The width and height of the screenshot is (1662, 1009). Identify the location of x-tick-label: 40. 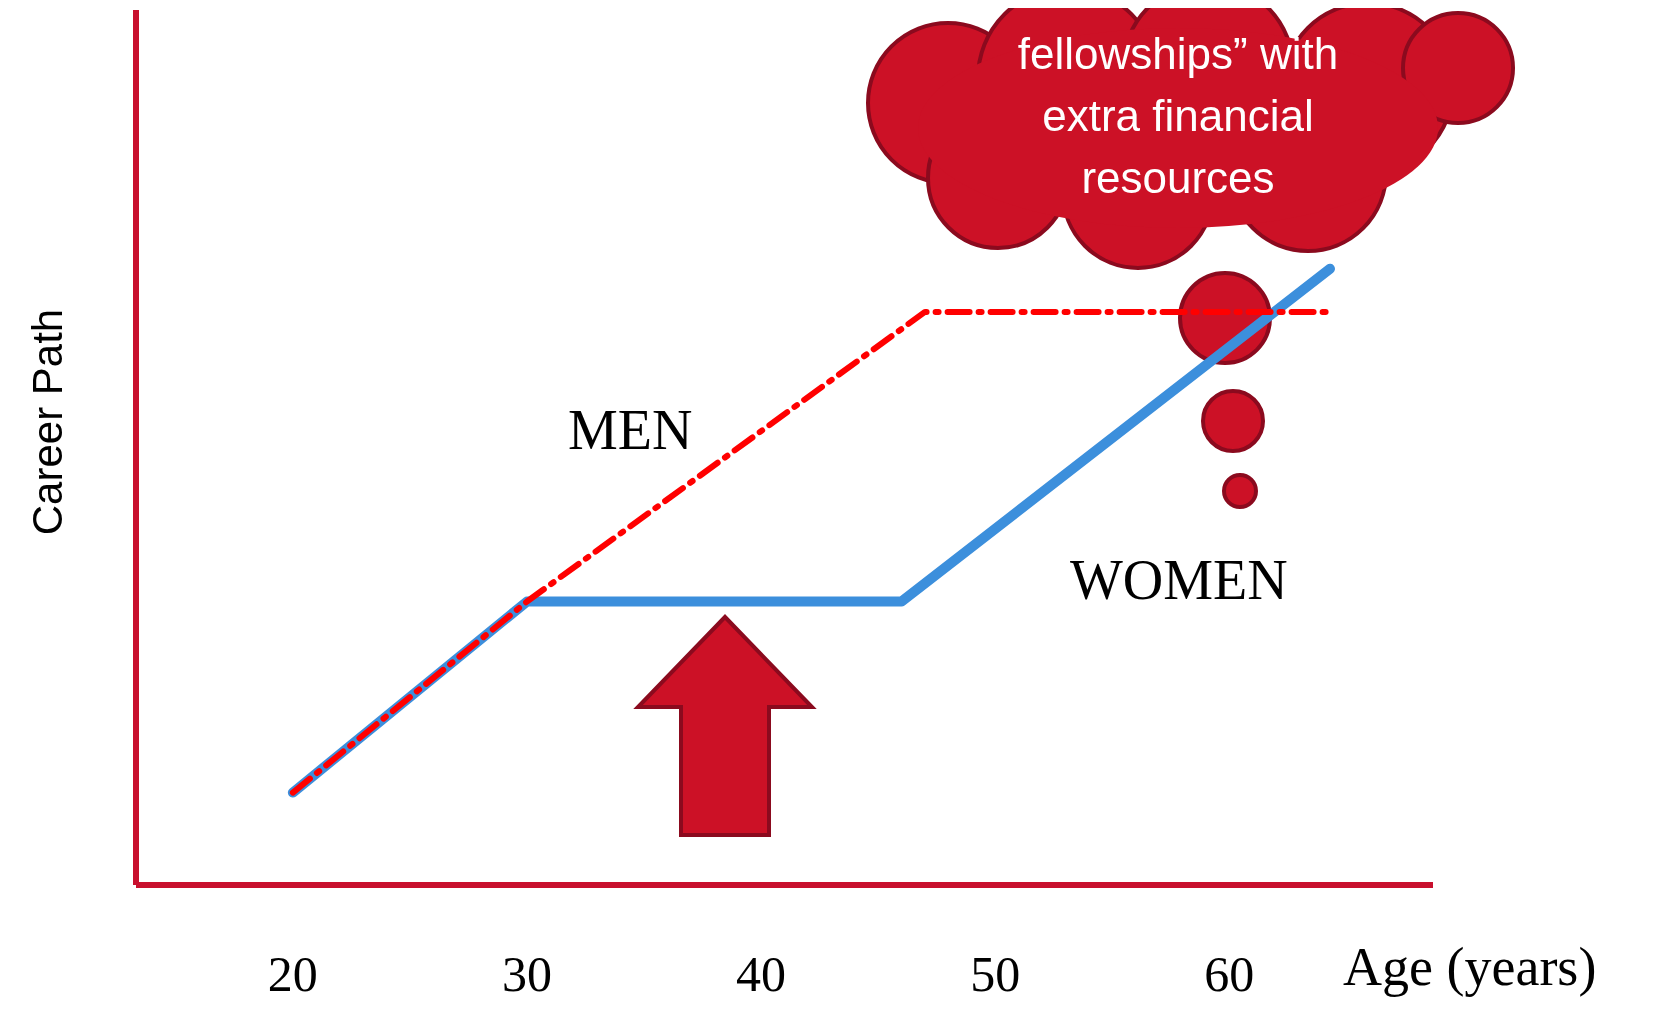
(761, 974).